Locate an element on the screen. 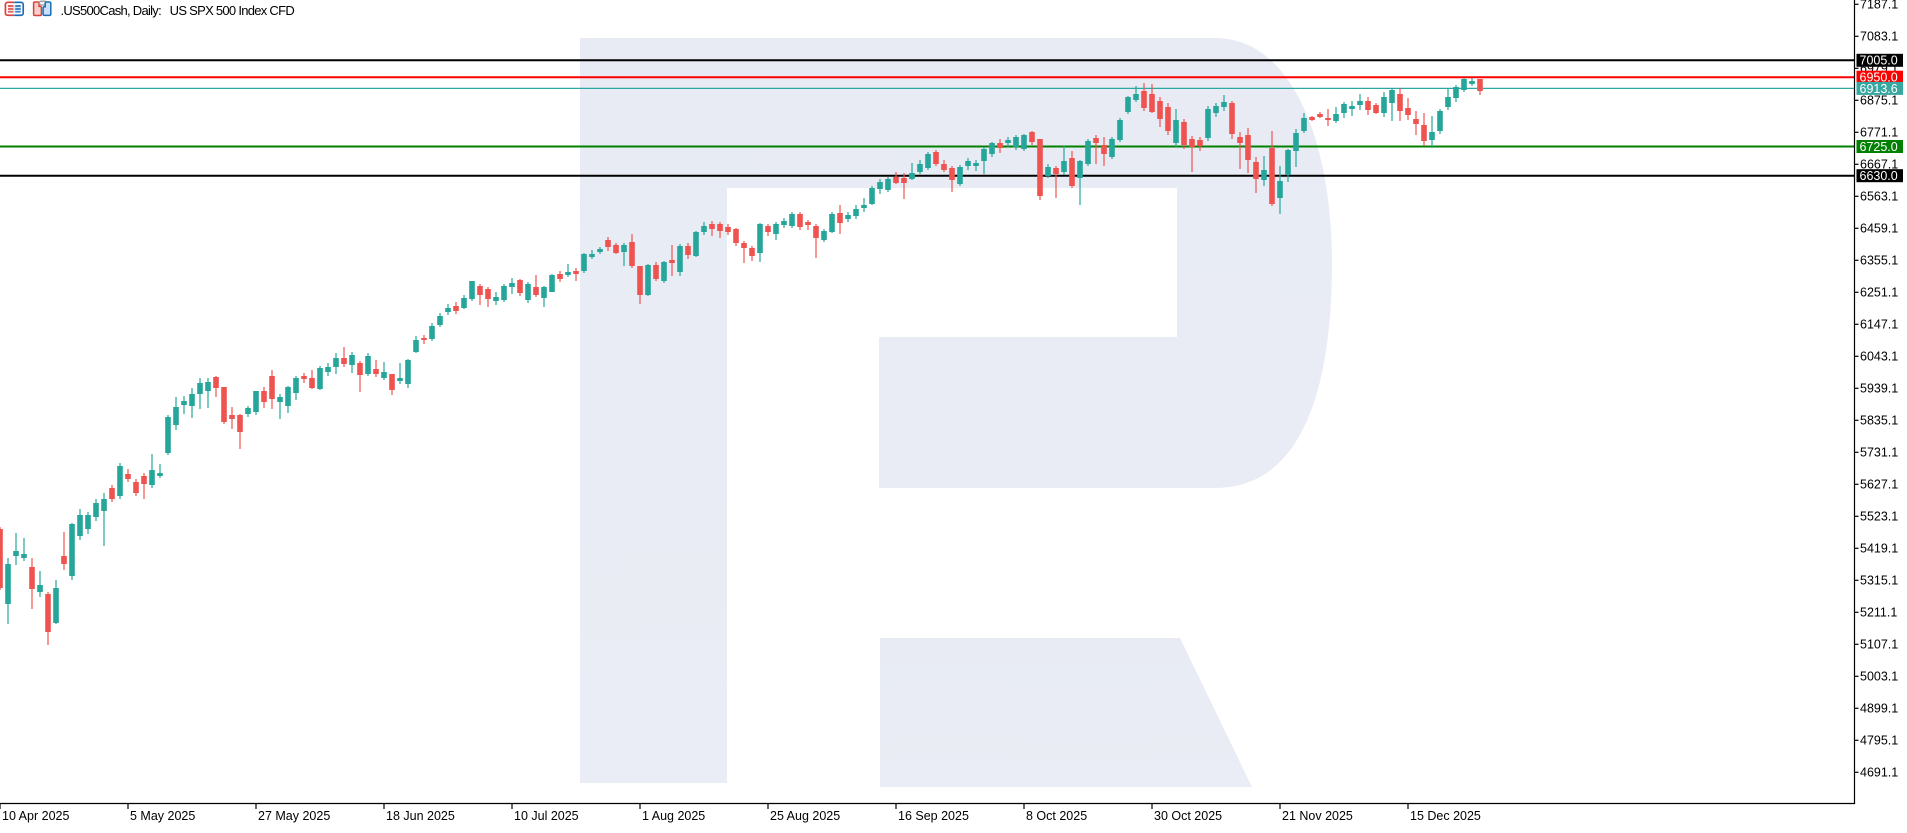 Image resolution: width=1907 pixels, height=833 pixels. svg-text: 6630.0 is located at coordinates (1879, 176).